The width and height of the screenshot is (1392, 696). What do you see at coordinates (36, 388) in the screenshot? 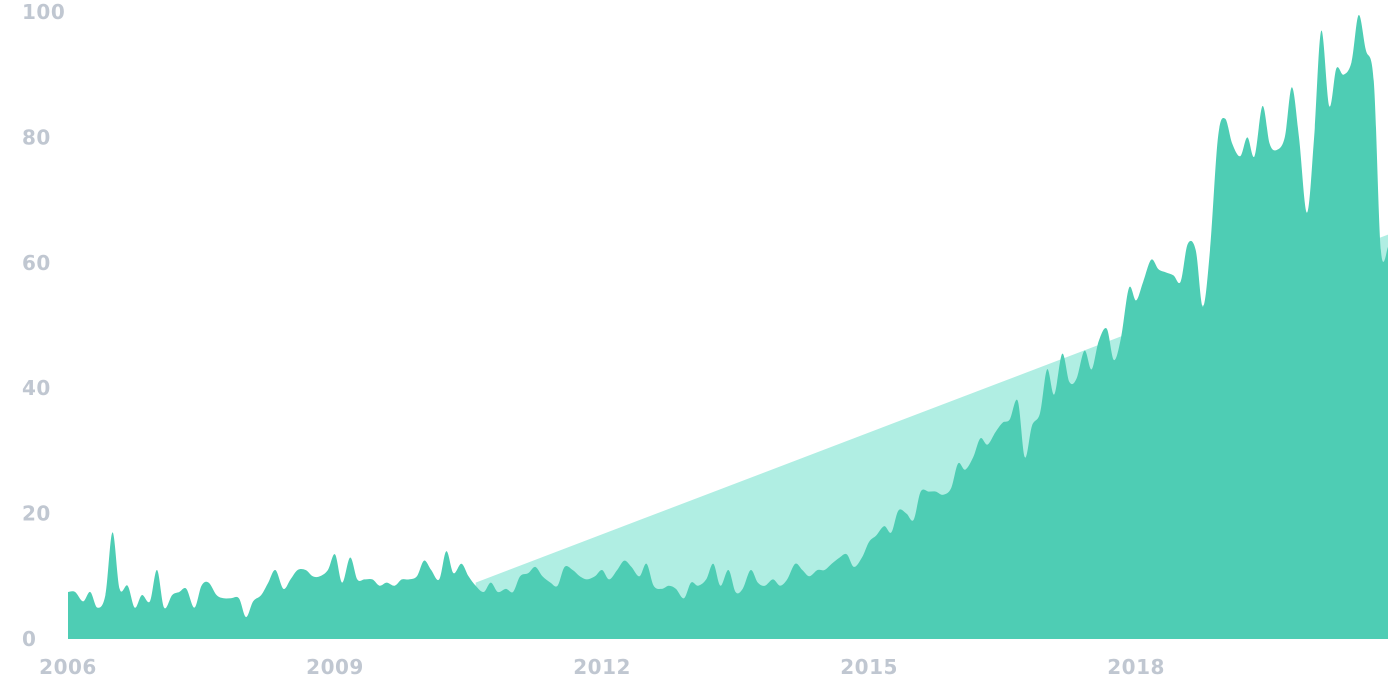
I see `y-tick-label: 40` at bounding box center [36, 388].